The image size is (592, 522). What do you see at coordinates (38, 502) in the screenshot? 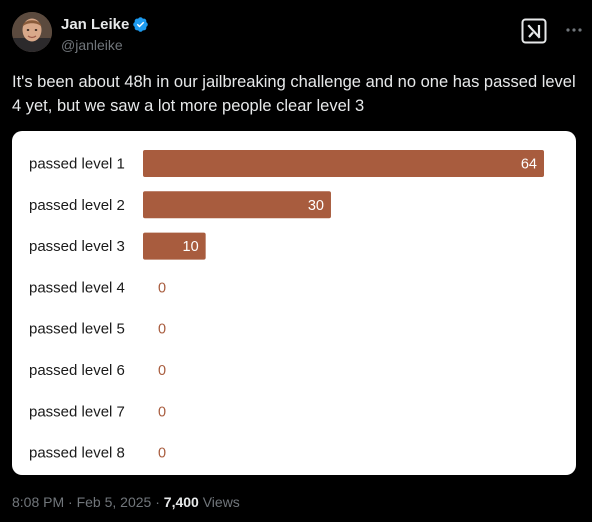
I see `post-time: 8:08 PM` at bounding box center [38, 502].